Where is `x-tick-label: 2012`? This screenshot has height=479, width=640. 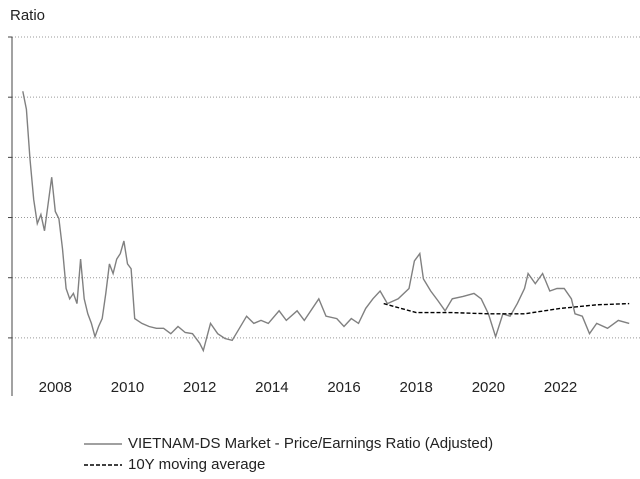
x-tick-label: 2012 is located at coordinates (199, 387).